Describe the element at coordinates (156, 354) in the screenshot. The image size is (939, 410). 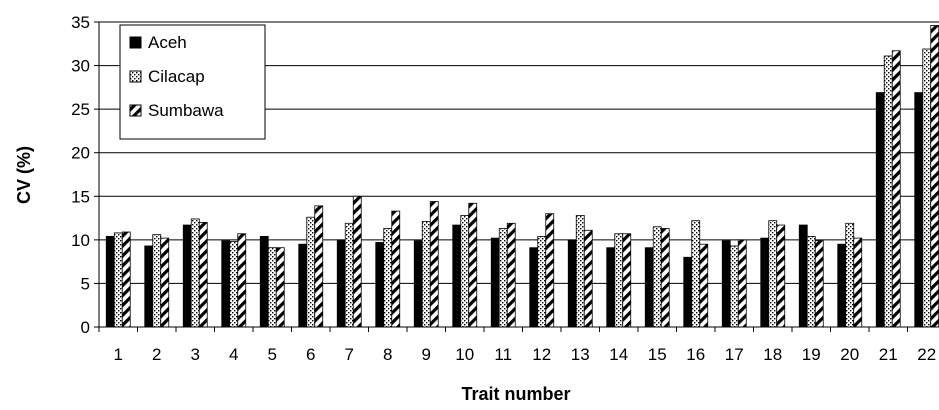
I see `x-tick-label: 2` at that location.